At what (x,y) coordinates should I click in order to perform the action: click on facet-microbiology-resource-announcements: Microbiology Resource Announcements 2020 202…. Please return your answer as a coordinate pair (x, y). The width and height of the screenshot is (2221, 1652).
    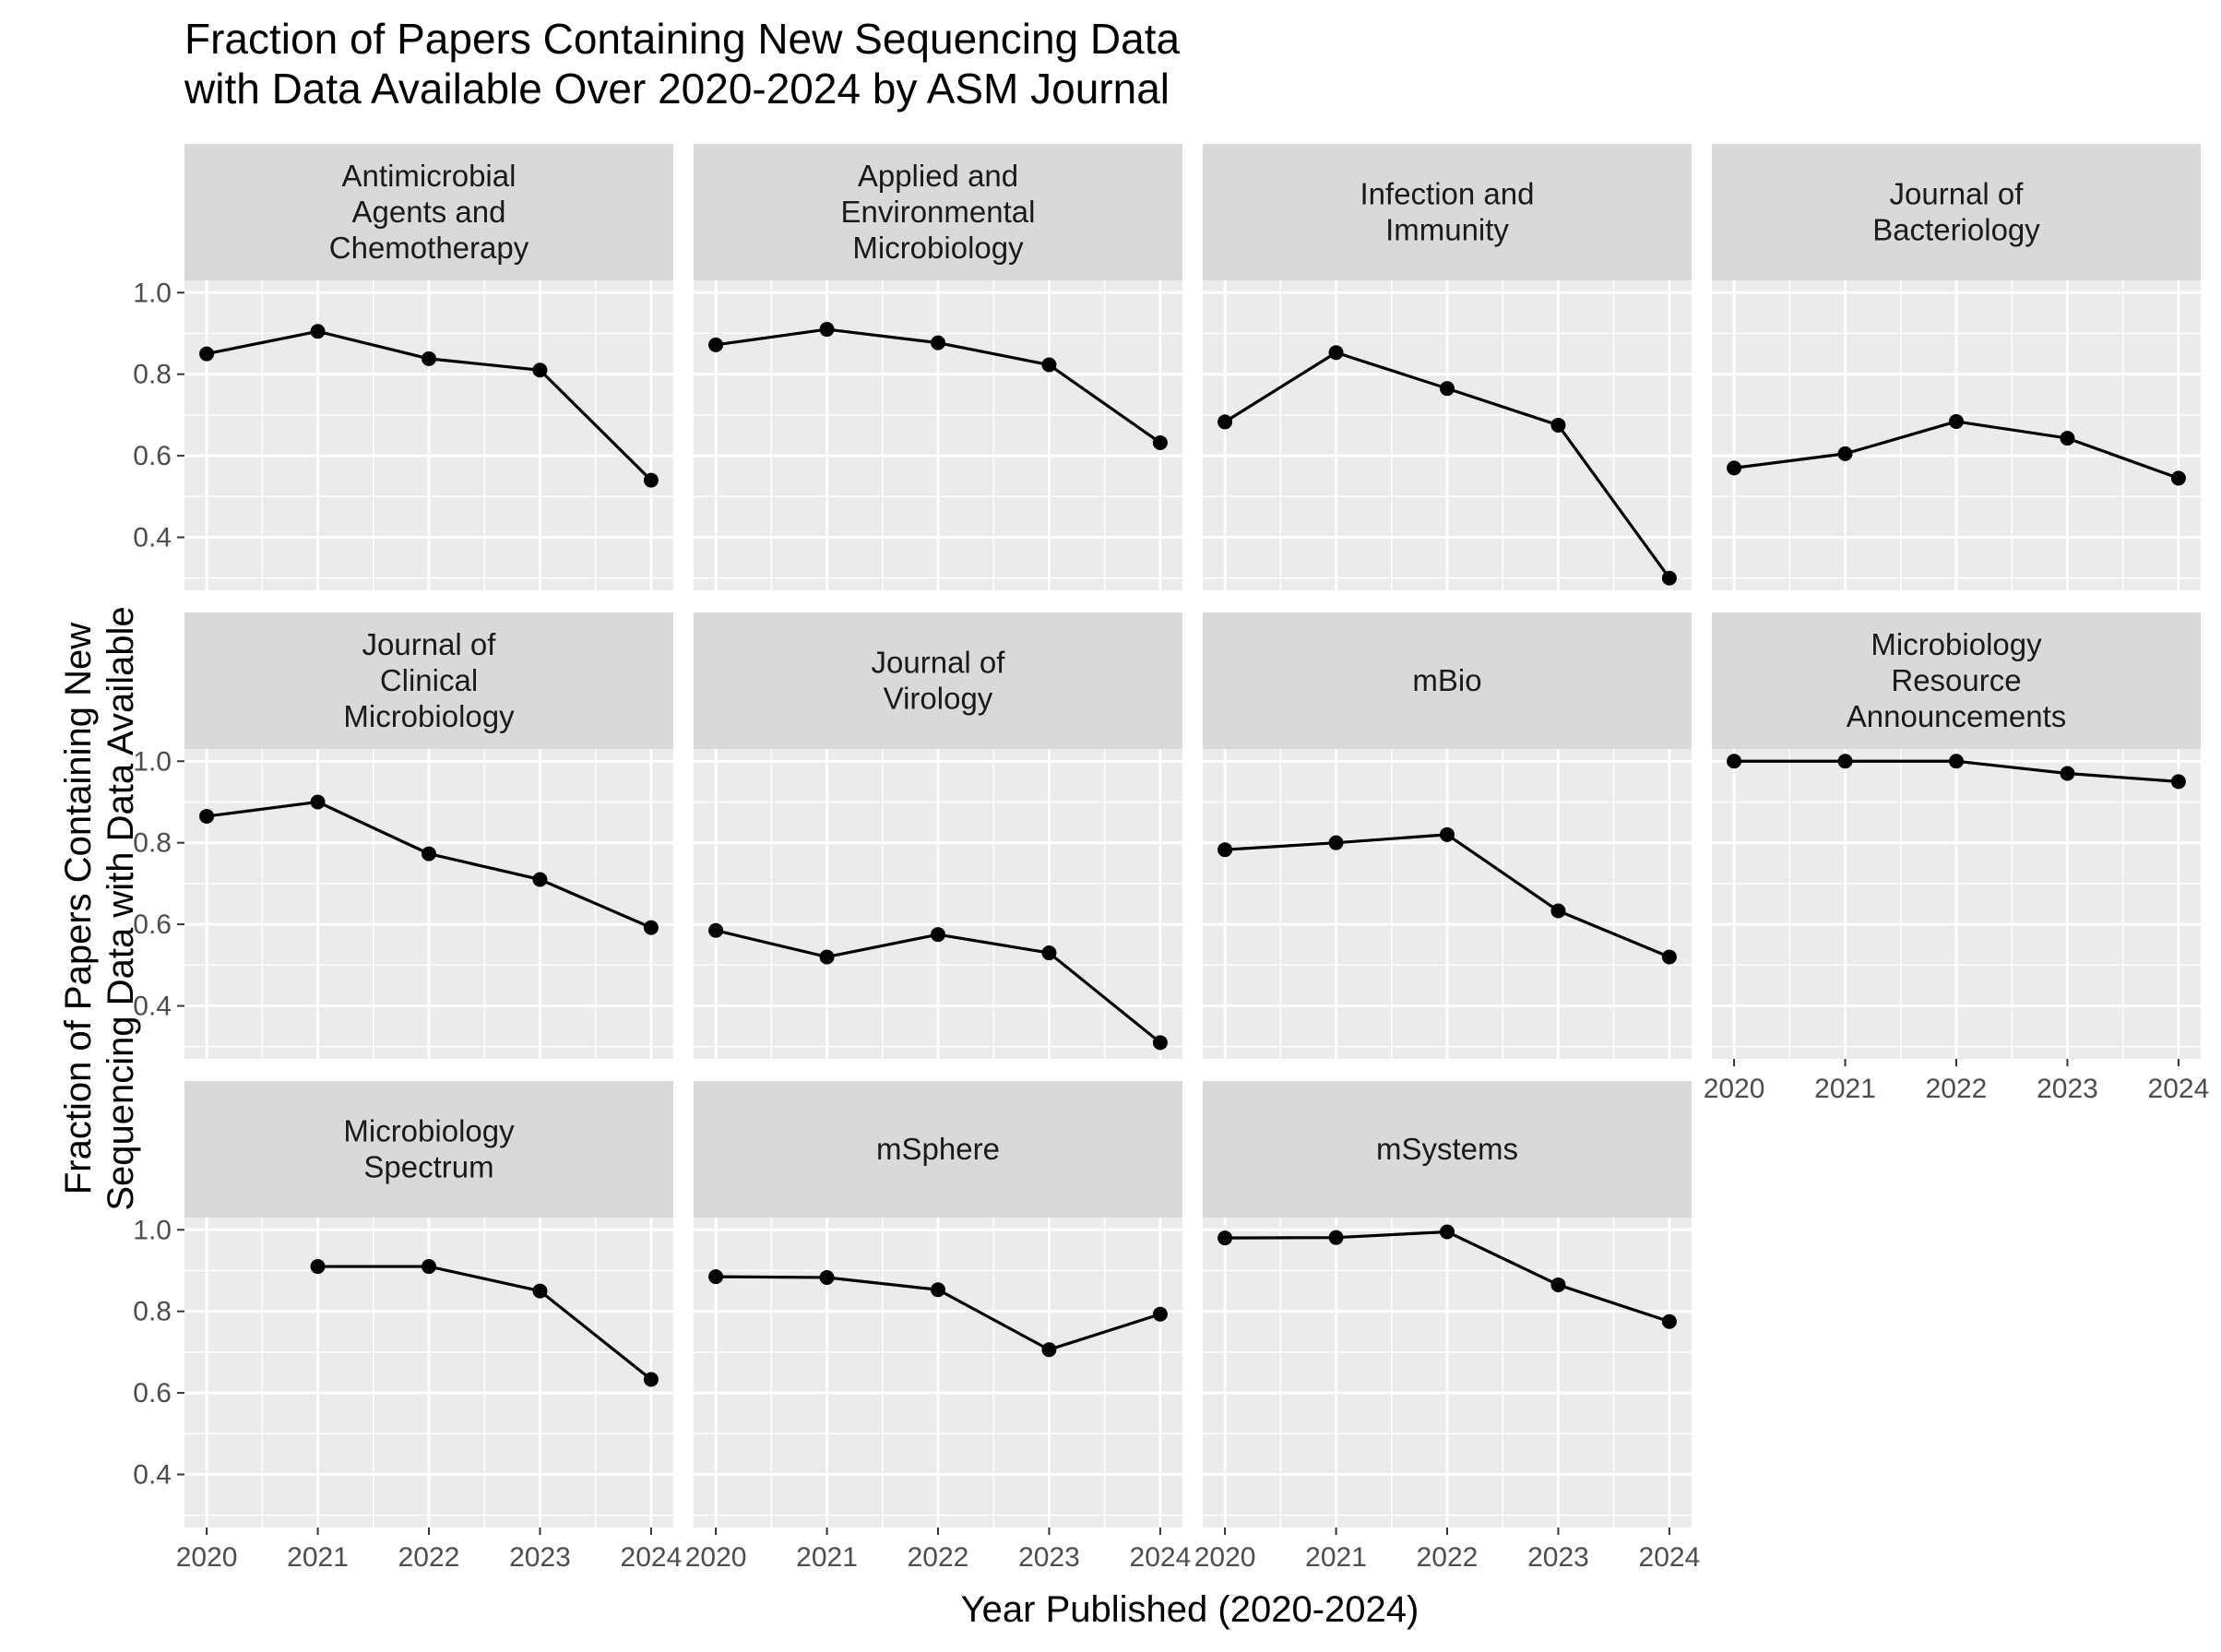
    Looking at the image, I should click on (1956, 858).